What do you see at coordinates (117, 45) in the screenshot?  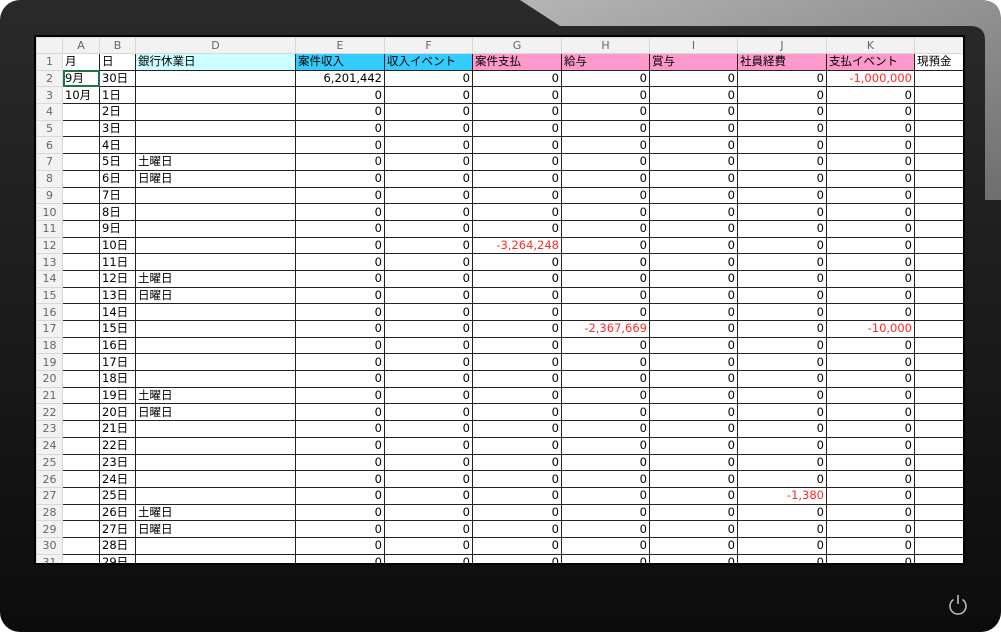 I see `column-letter: B` at bounding box center [117, 45].